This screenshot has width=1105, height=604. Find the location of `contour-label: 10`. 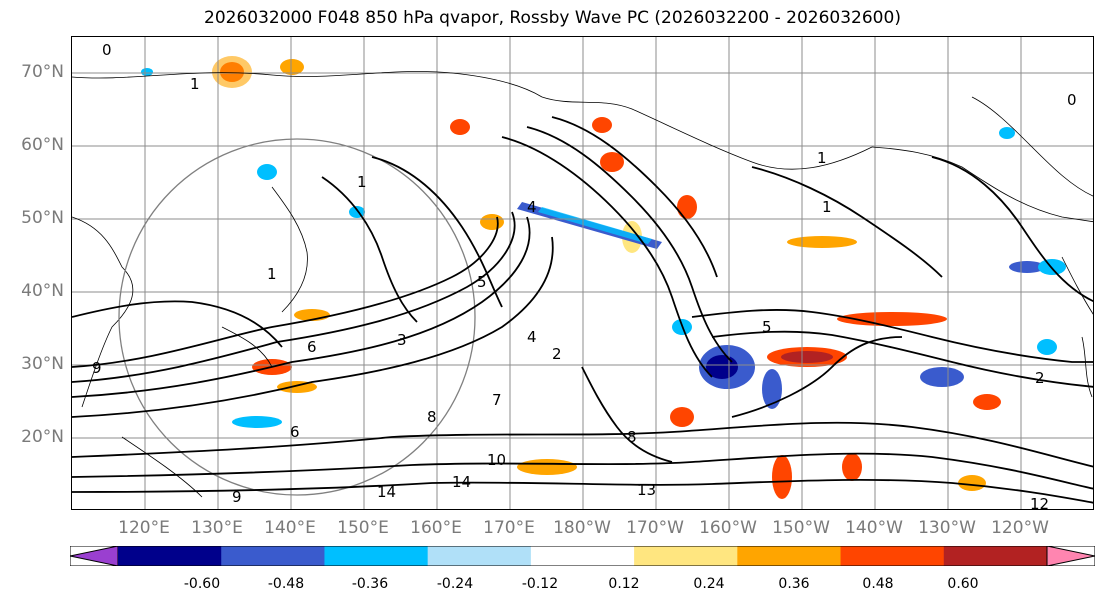

contour-label: 10 is located at coordinates (496, 460).